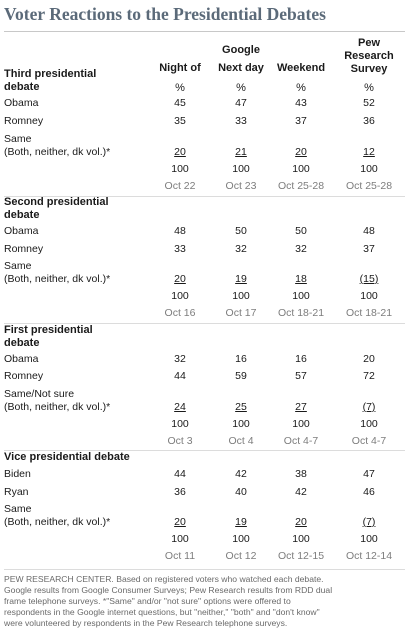 The height and width of the screenshot is (638, 409). What do you see at coordinates (369, 56) in the screenshot?
I see `column-header-line: Research` at bounding box center [369, 56].